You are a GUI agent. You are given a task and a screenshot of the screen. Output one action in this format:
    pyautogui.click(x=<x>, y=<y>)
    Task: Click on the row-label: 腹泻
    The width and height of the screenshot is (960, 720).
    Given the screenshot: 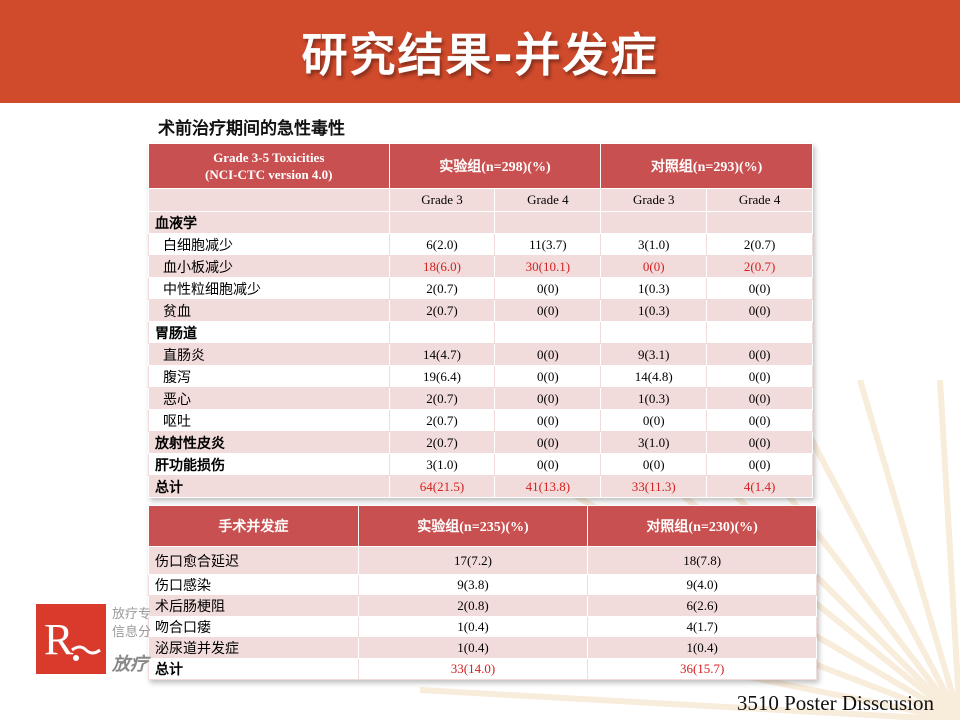 What is the action you would take?
    pyautogui.click(x=269, y=376)
    